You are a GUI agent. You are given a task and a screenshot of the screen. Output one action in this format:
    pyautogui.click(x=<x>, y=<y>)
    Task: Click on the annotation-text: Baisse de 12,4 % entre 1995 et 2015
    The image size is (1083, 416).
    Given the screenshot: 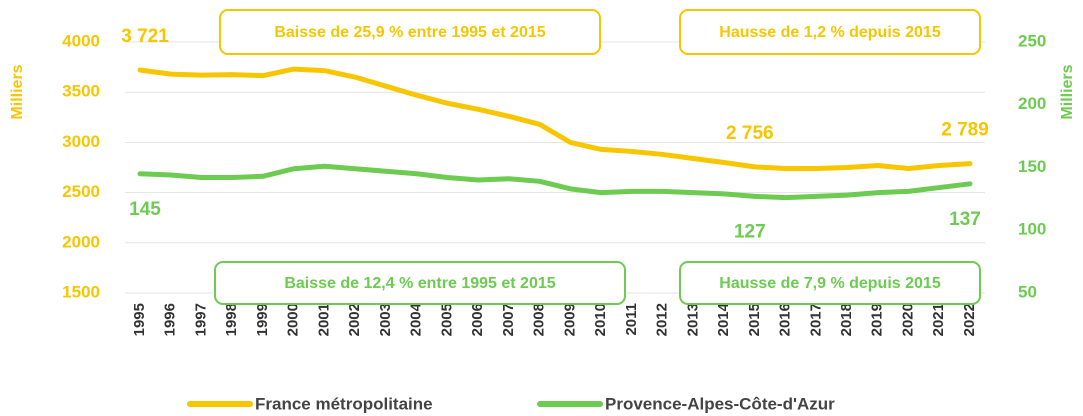 What is the action you would take?
    pyautogui.click(x=419, y=283)
    